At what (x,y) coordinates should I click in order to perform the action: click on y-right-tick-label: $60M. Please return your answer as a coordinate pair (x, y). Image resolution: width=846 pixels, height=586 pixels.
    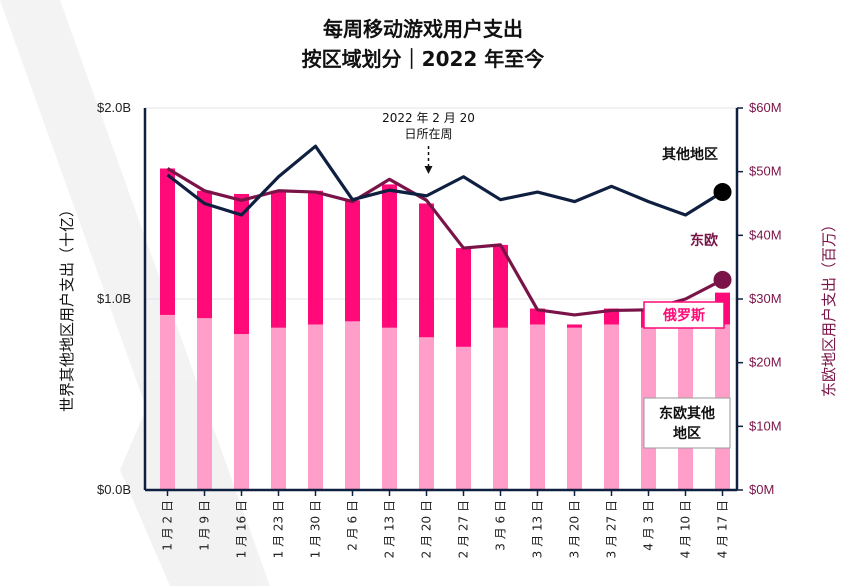
    Looking at the image, I should click on (765, 107).